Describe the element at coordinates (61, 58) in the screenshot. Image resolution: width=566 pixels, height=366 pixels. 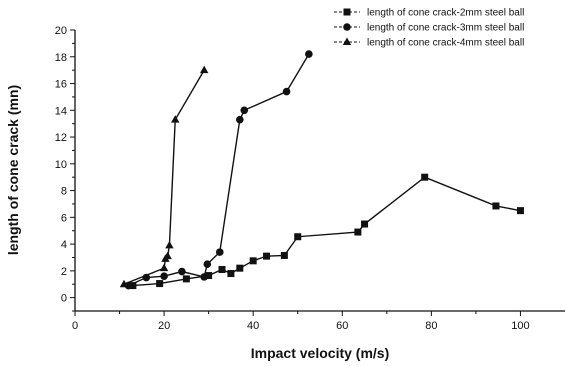
I see `y-tick-label: 18` at that location.